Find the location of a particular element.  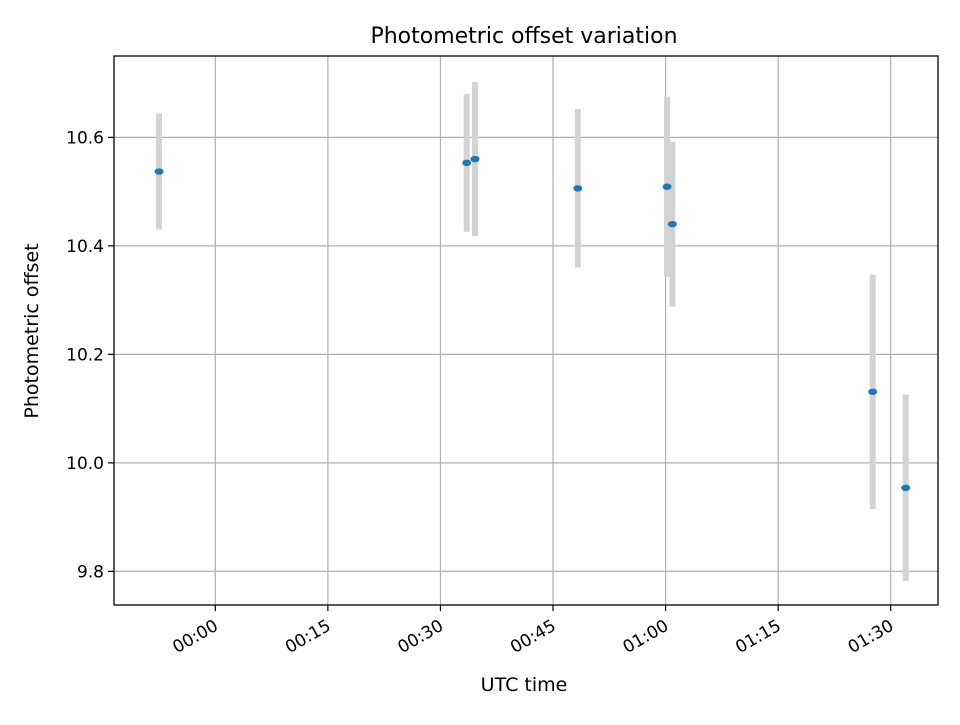

y-axis-label: Photometric offset is located at coordinates (32, 330).